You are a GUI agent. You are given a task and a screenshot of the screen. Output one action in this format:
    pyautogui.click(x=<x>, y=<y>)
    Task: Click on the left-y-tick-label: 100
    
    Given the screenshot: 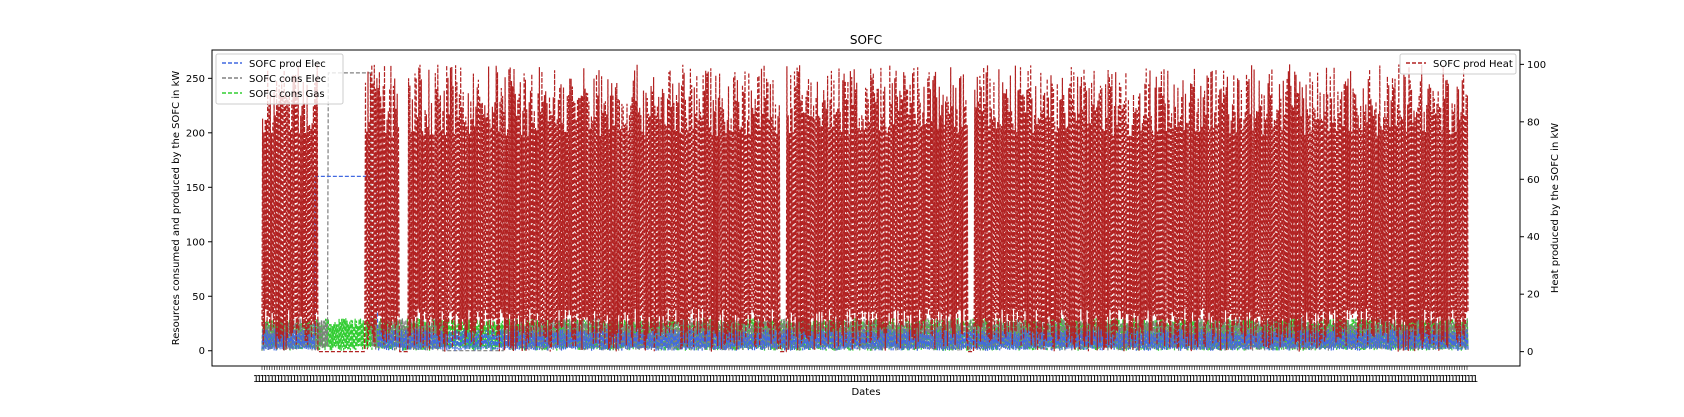 What is the action you would take?
    pyautogui.click(x=195, y=242)
    